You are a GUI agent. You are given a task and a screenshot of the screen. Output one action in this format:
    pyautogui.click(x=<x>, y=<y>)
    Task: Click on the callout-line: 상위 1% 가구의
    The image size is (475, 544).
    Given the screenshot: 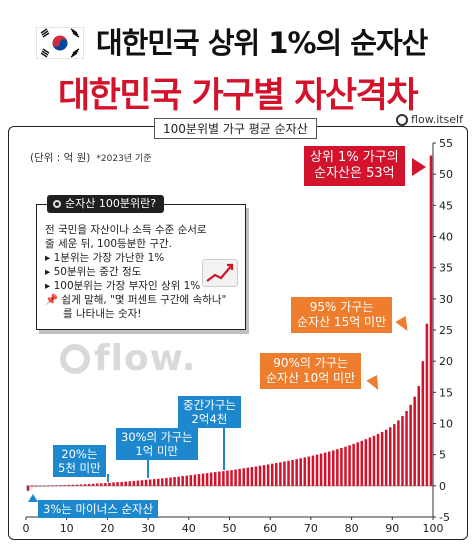 What is the action you would take?
    pyautogui.click(x=354, y=157)
    